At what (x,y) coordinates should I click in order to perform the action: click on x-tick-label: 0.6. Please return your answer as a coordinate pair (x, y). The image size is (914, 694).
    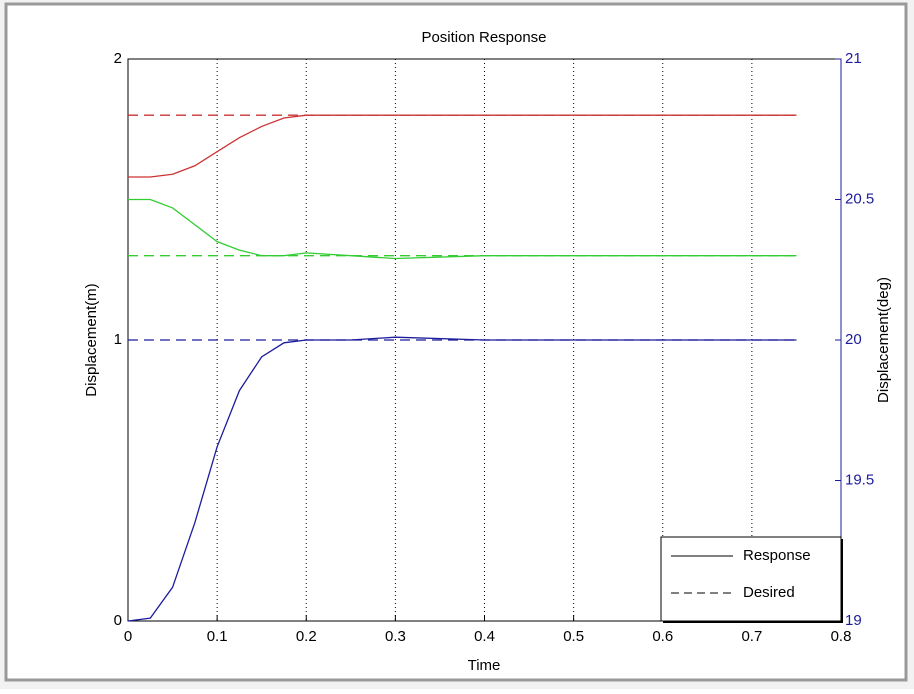
    Looking at the image, I should click on (662, 636).